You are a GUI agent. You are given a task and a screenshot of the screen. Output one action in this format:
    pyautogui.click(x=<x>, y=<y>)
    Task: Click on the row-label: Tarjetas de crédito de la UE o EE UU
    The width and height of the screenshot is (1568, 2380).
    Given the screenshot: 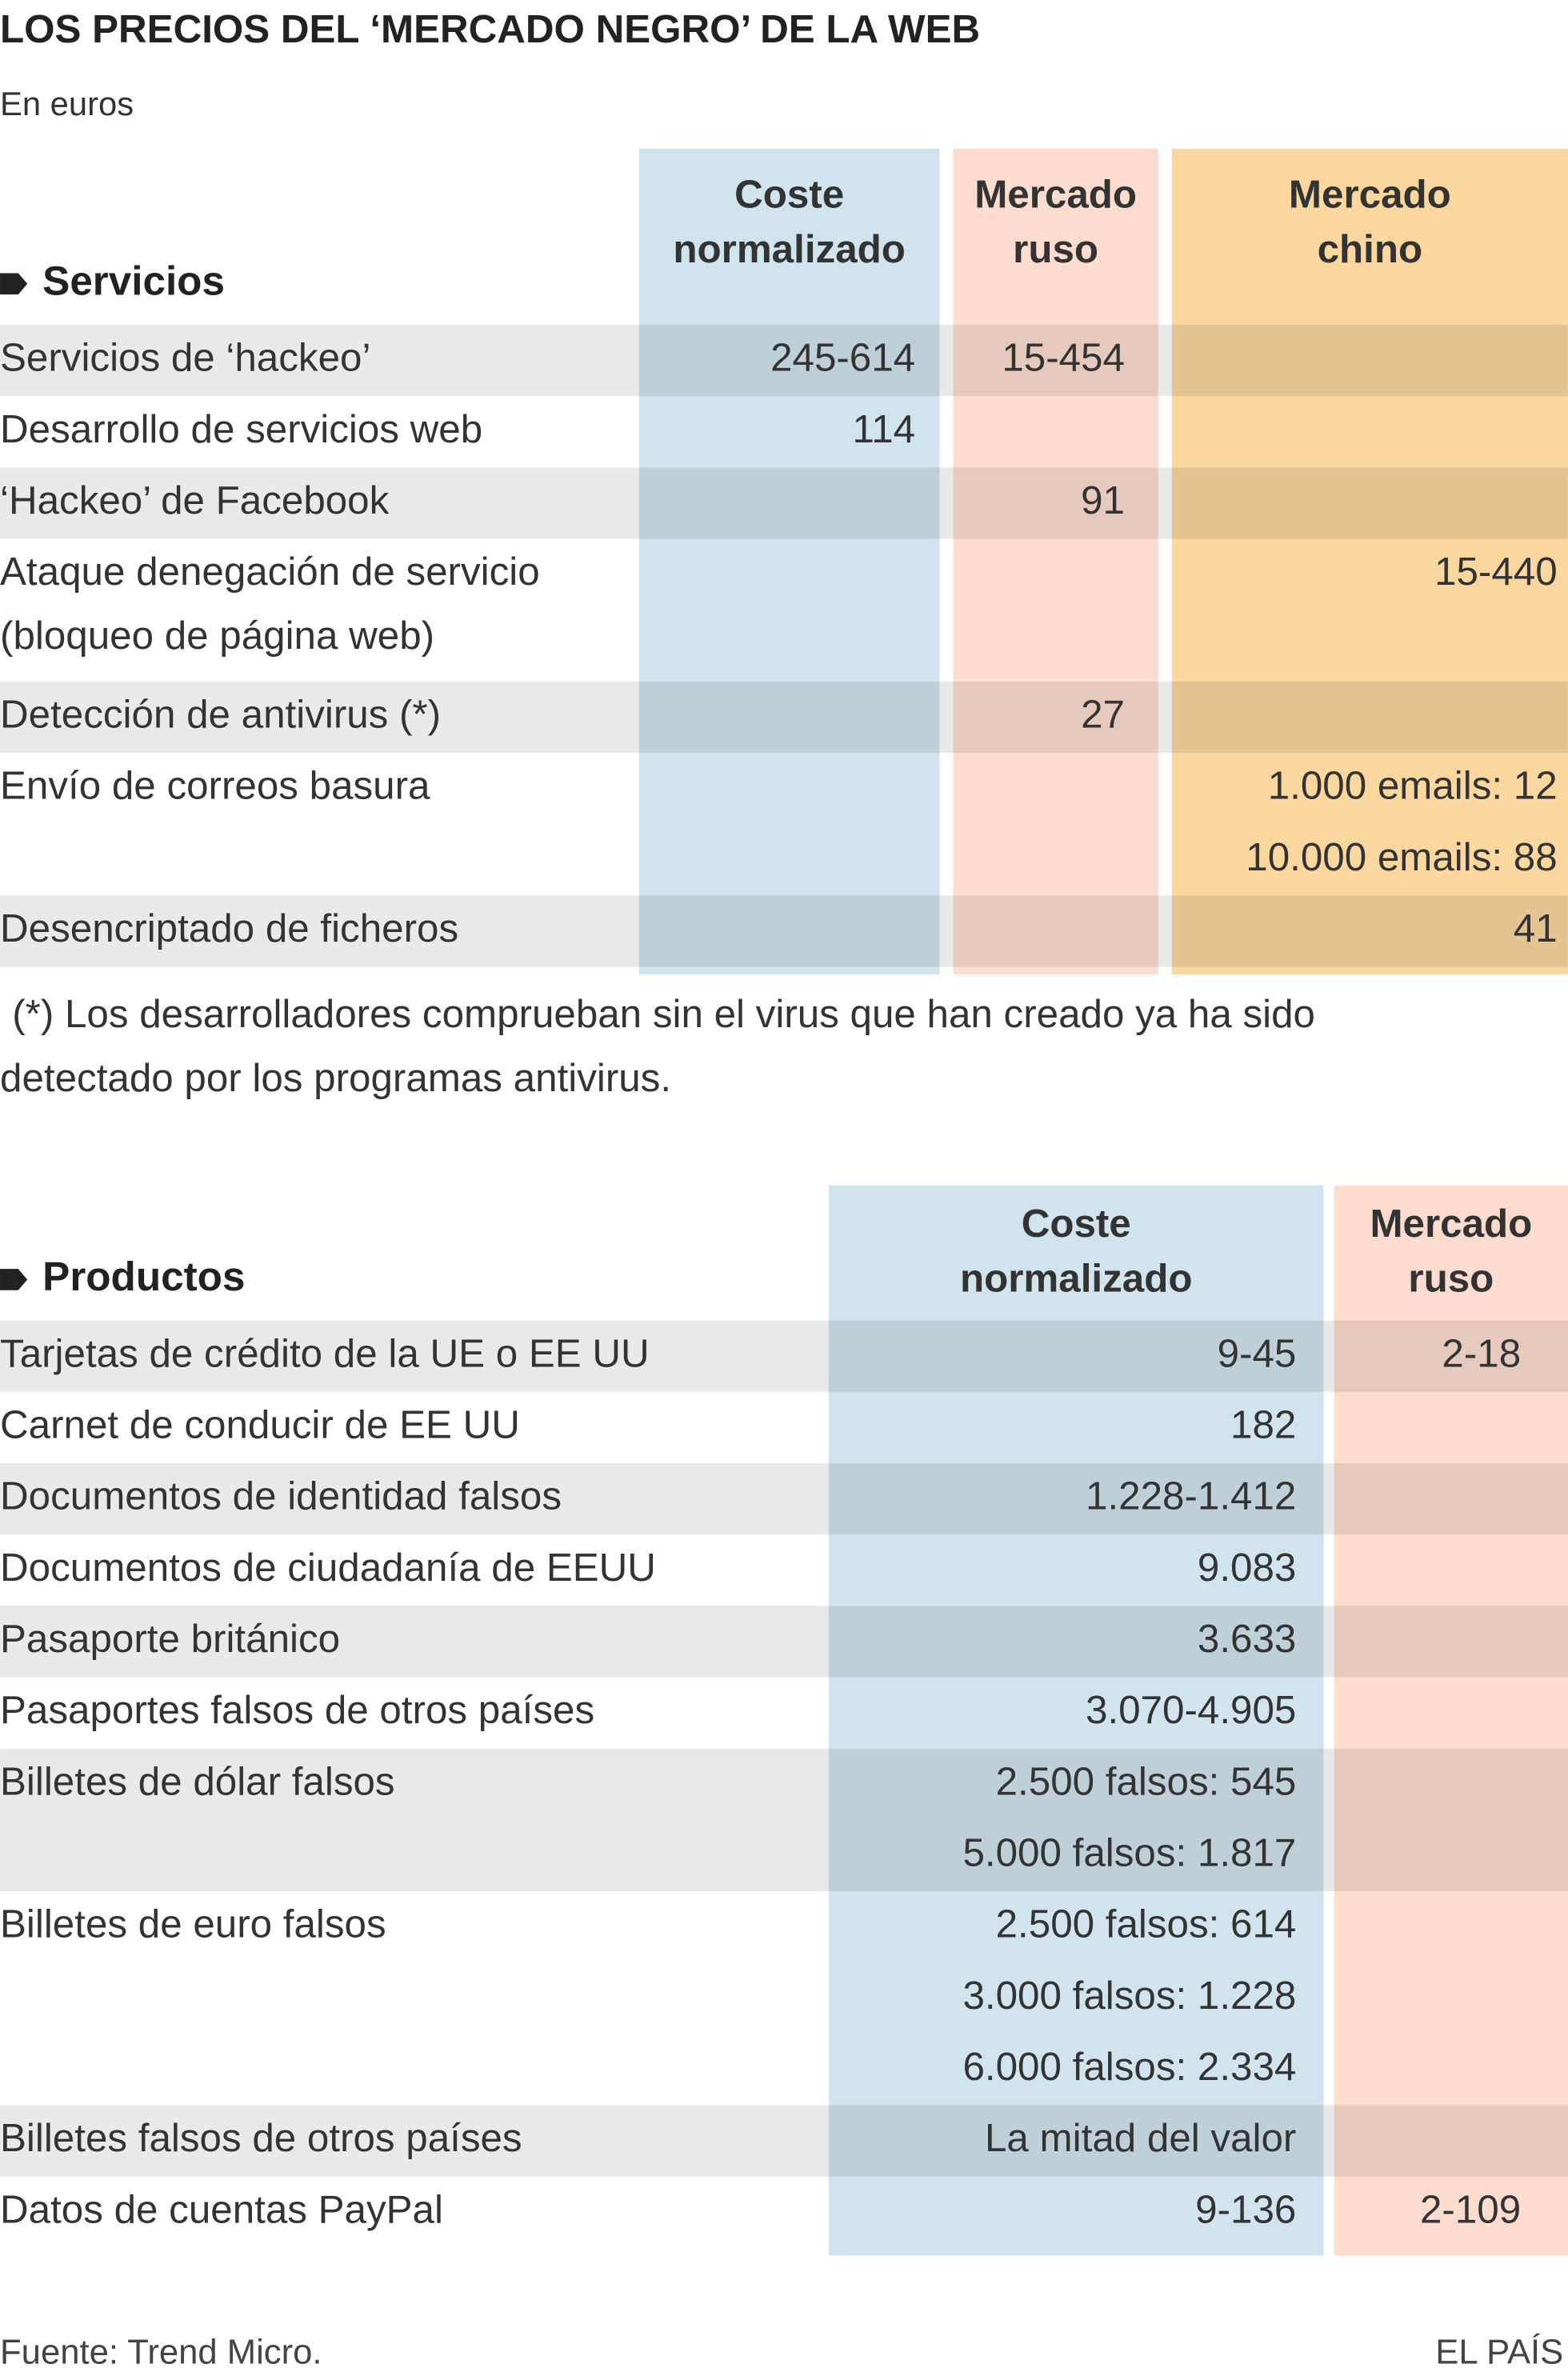 What is the action you would take?
    pyautogui.click(x=325, y=1353)
    